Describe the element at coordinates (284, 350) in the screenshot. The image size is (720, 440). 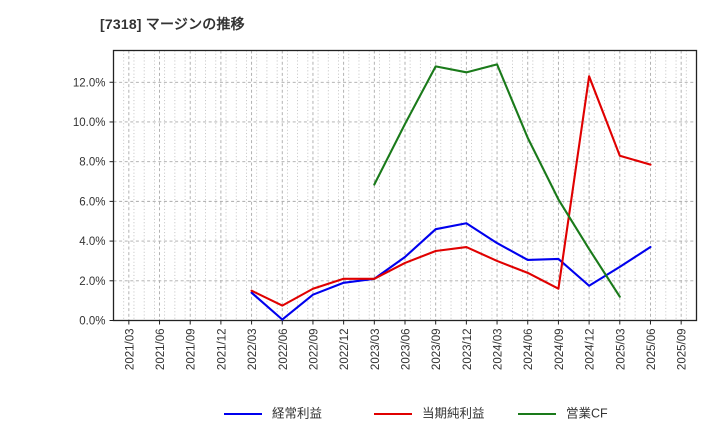
I see `x-axis-tick-label: 2022/06` at that location.